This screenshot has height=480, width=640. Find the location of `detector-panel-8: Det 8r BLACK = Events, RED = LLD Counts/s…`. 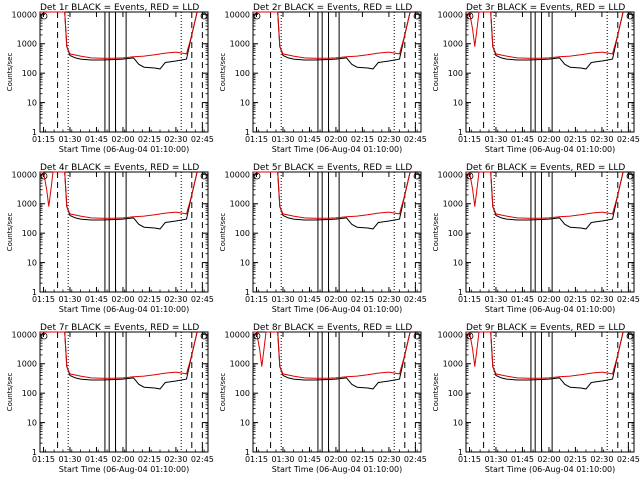

detector-panel-8: Det 8r BLACK = Events, RED = LLD Counts/s… is located at coordinates (323, 398).